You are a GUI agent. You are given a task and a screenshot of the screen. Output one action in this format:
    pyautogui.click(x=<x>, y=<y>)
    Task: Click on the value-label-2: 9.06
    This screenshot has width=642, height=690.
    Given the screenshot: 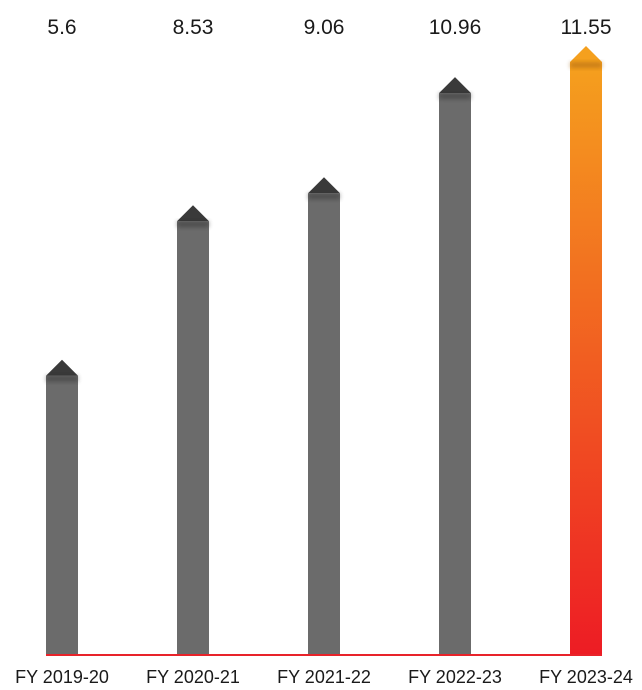 What is the action you would take?
    pyautogui.click(x=324, y=27)
    